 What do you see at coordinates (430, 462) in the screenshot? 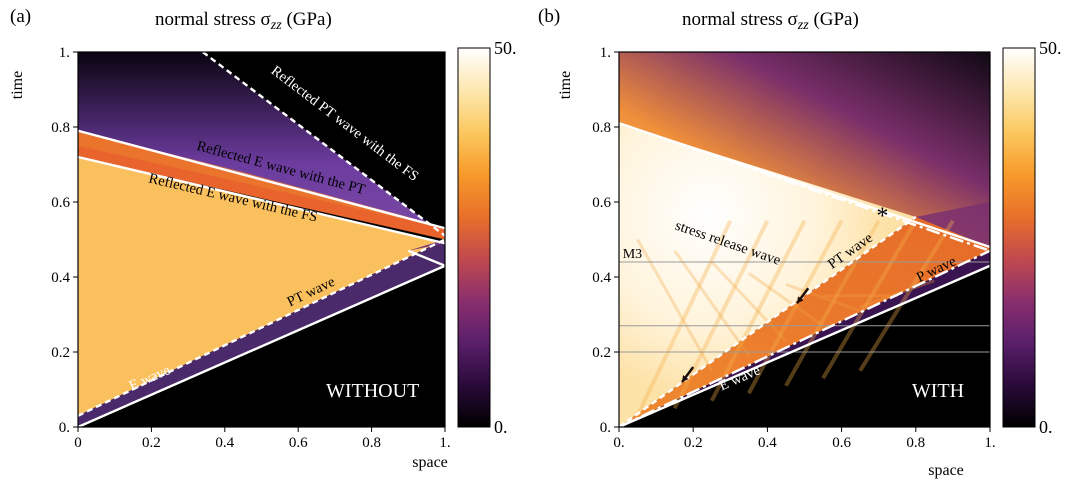
I see `panel-a-xlabel: space` at bounding box center [430, 462].